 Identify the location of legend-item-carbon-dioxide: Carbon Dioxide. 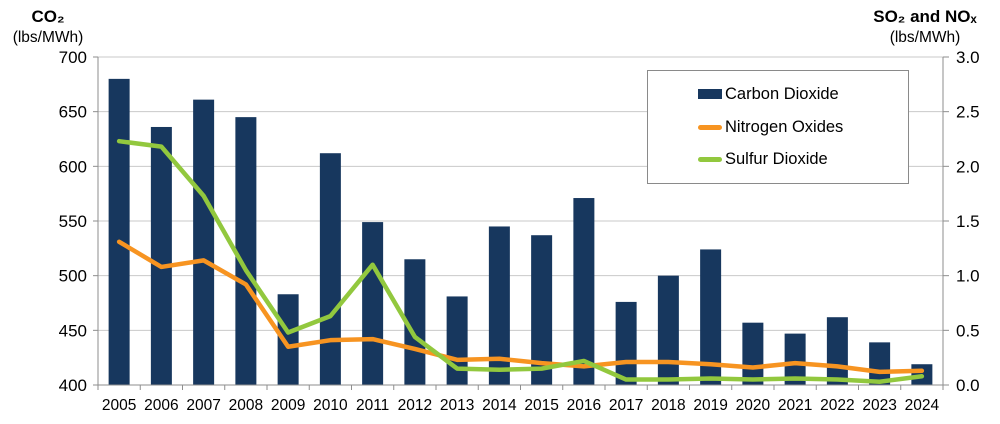
(803, 94).